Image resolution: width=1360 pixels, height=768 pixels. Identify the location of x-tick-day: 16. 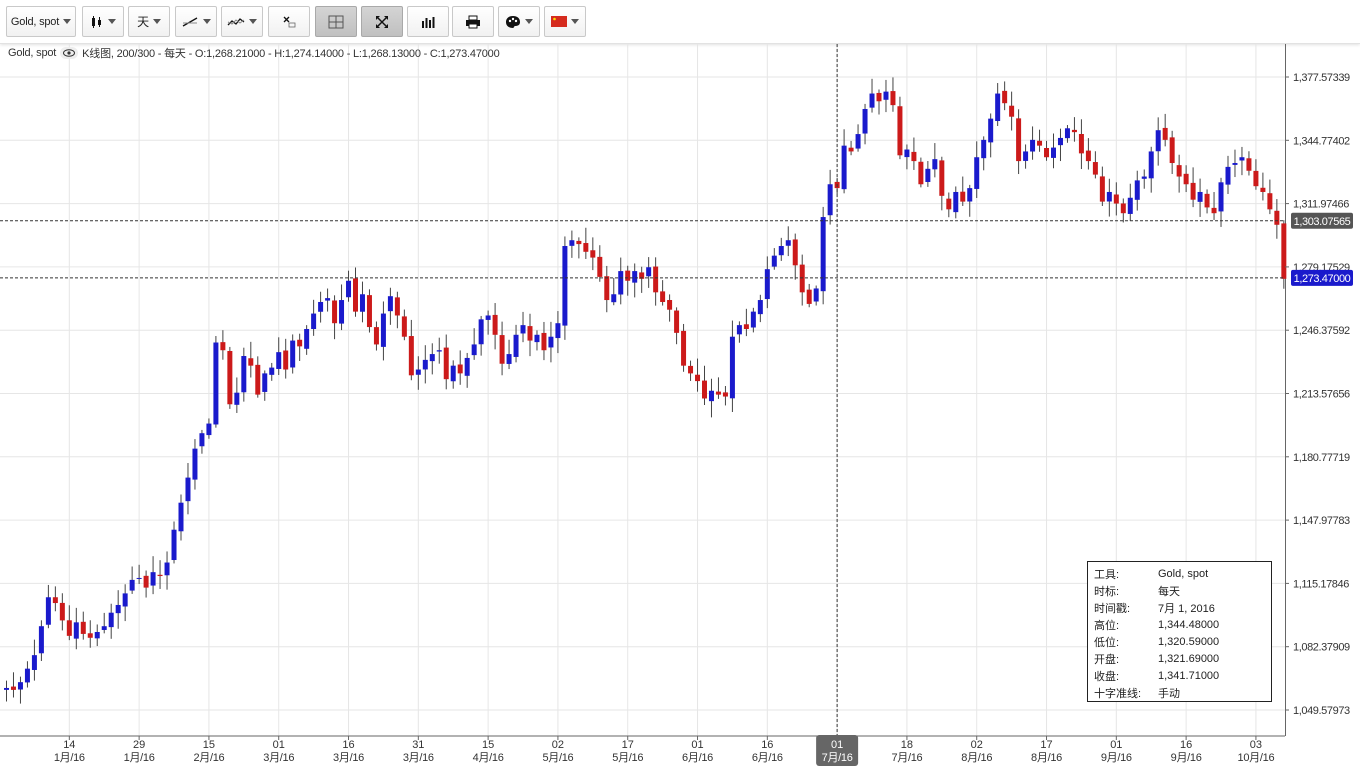
(348, 745).